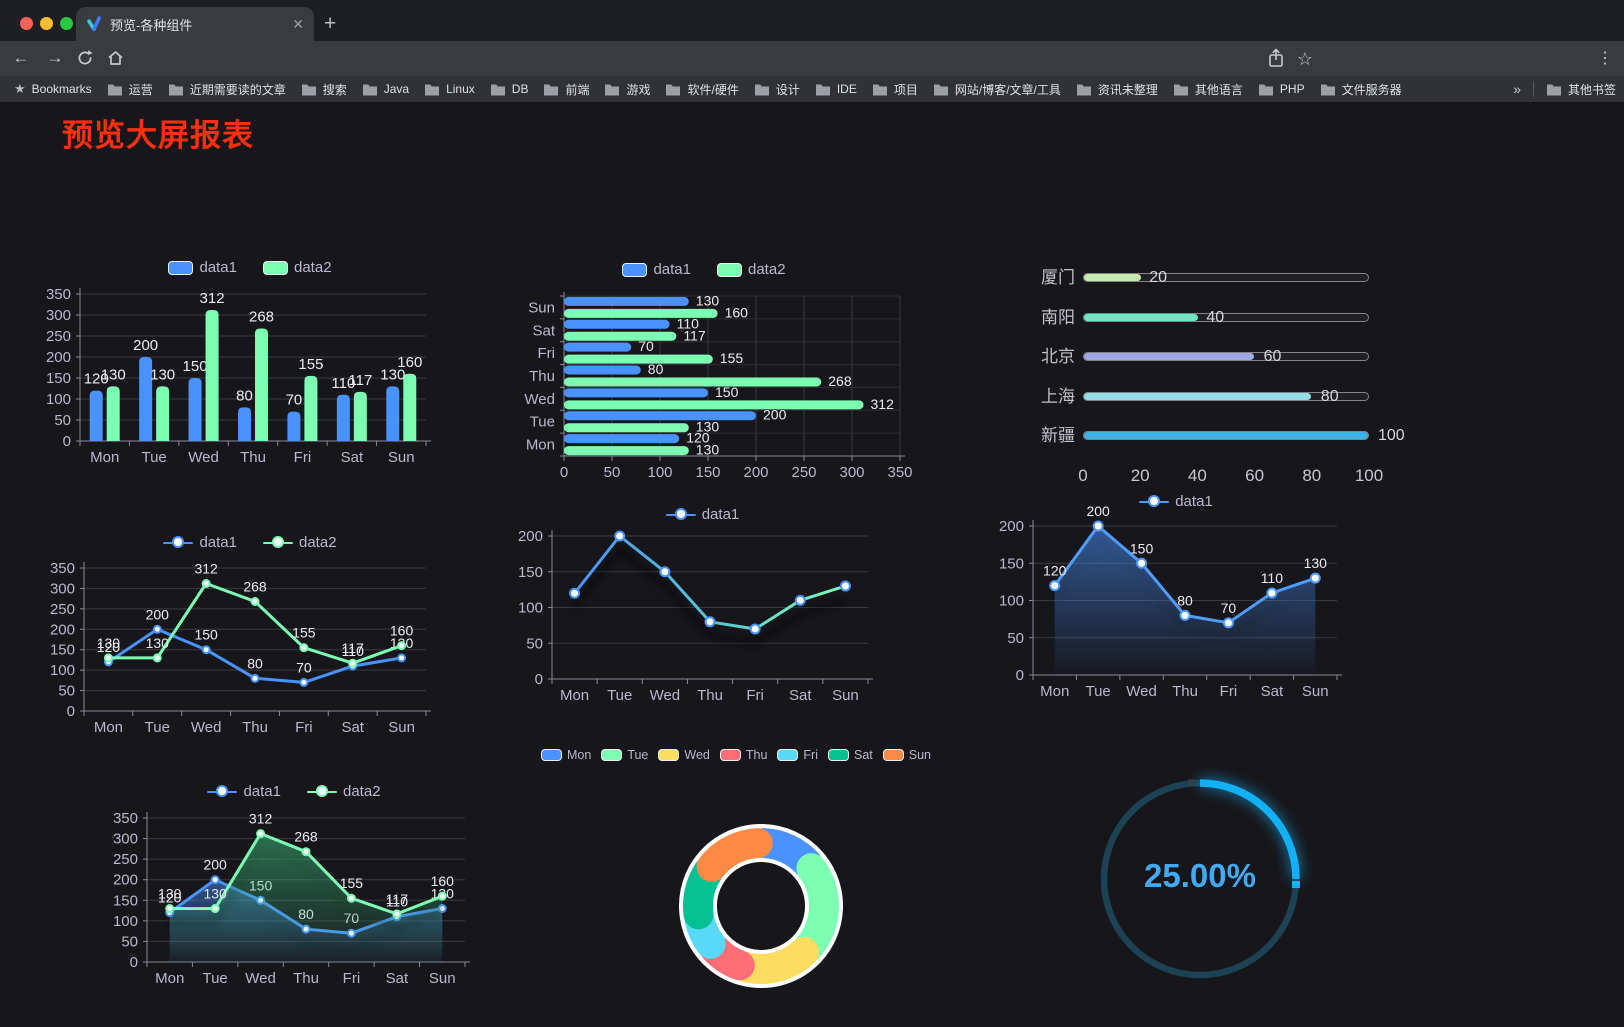 The image size is (1624, 1027). I want to click on bookmarks-manager: ★ Bookmarks, so click(53, 89).